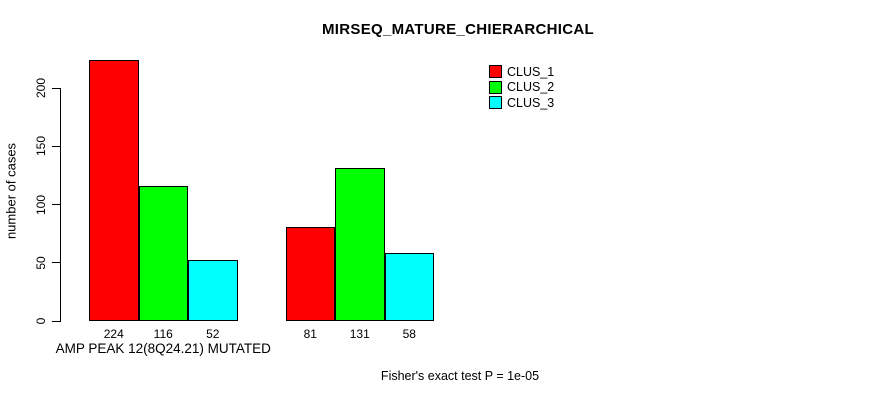  What do you see at coordinates (310, 273) in the screenshot?
I see `bar-clus_1-group2` at bounding box center [310, 273].